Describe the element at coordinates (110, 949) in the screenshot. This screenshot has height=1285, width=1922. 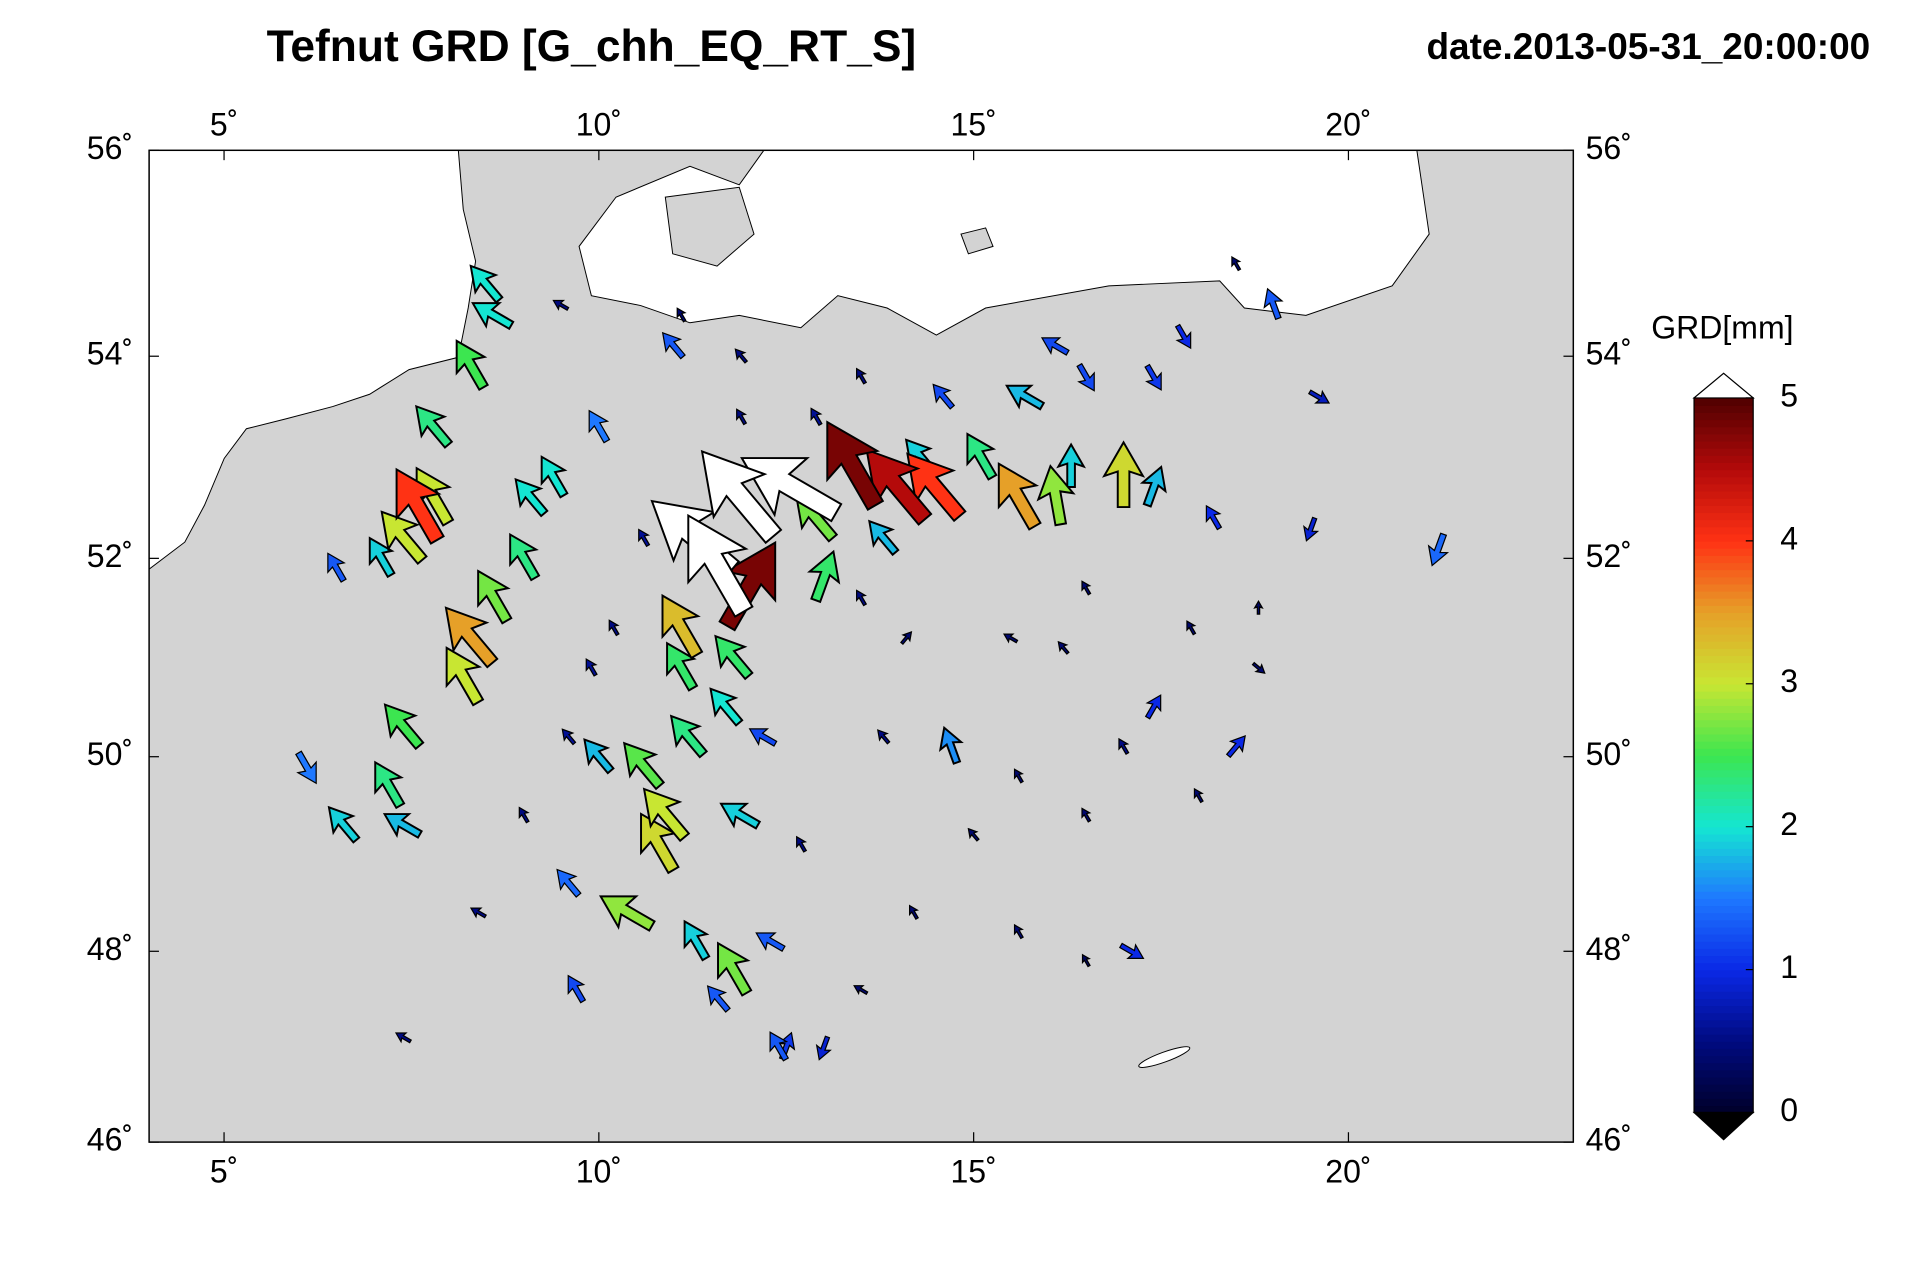
I see `y-tick-label: 48˚` at that location.